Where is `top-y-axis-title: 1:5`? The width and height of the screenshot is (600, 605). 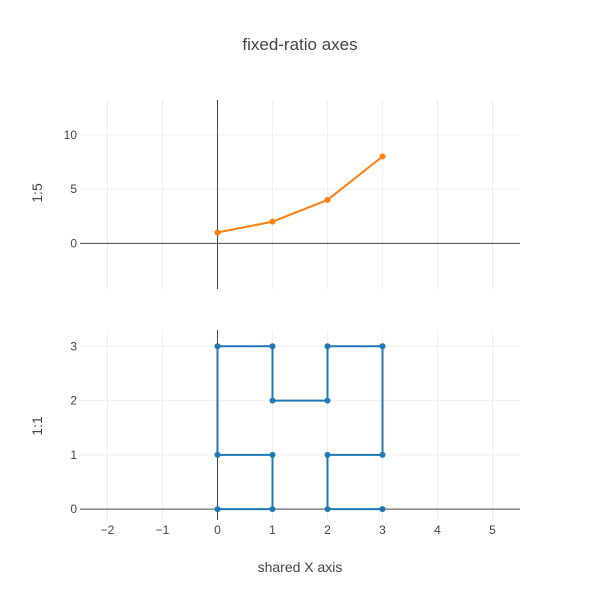
top-y-axis-title: 1:5 is located at coordinates (37, 193).